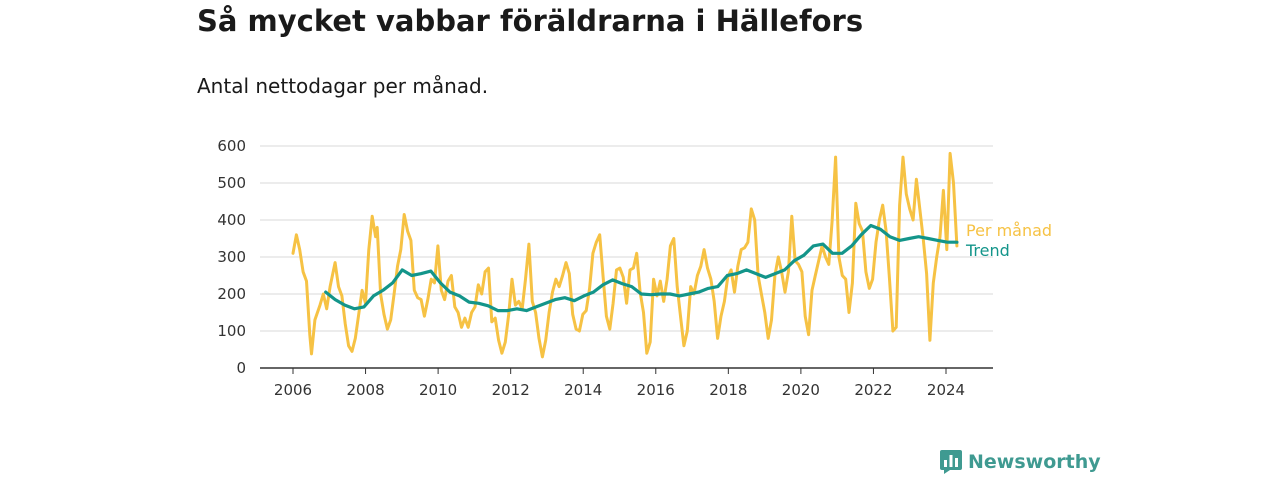  I want to click on y-tick-label: 200, so click(231, 294).